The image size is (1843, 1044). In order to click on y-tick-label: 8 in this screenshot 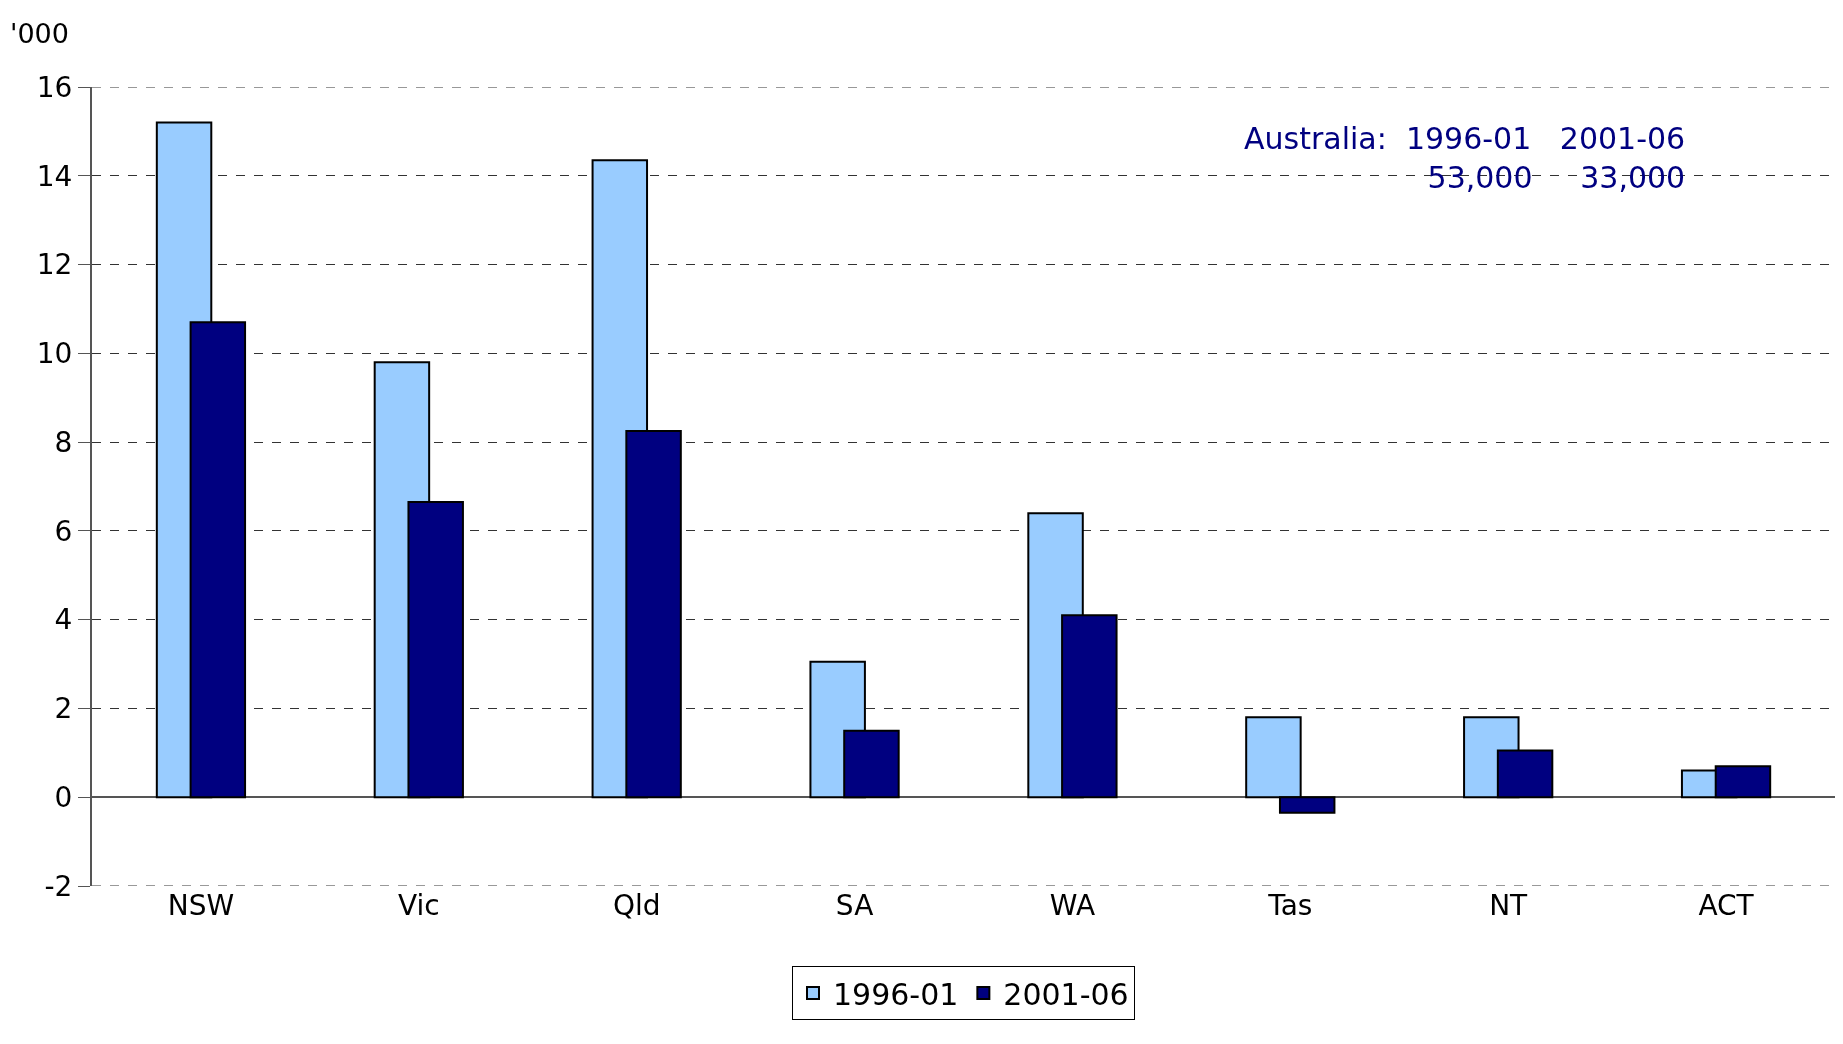, I will do `click(63, 442)`.